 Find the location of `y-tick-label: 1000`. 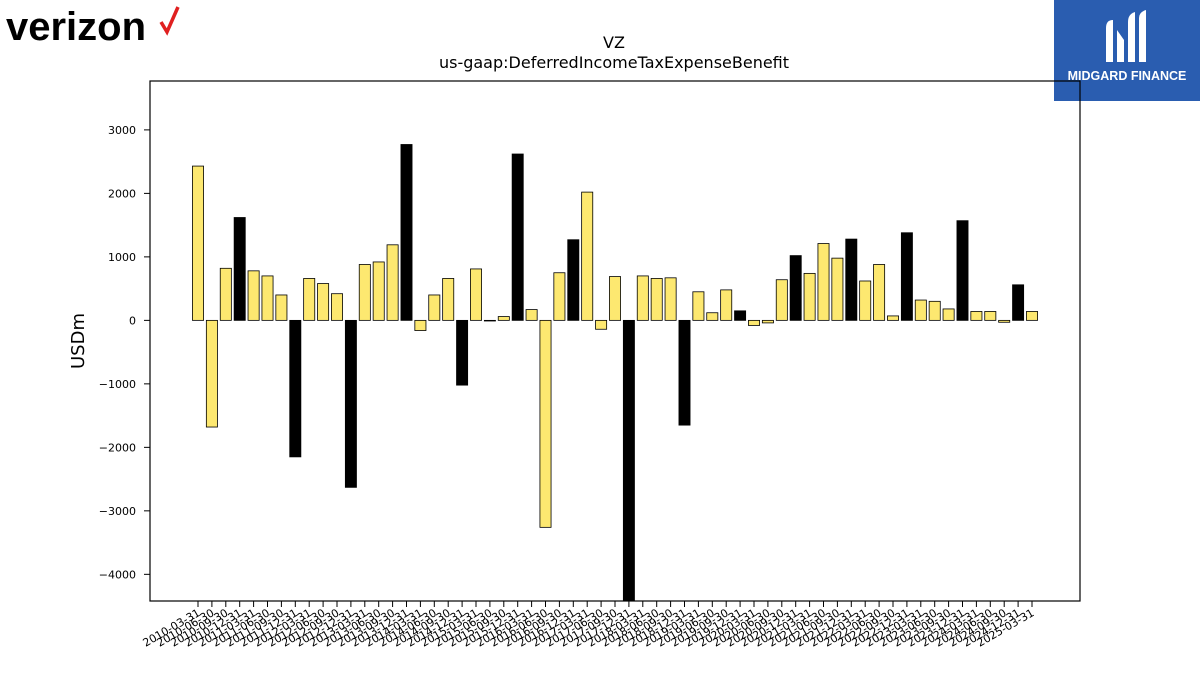

y-tick-label: 1000 is located at coordinates (122, 257).